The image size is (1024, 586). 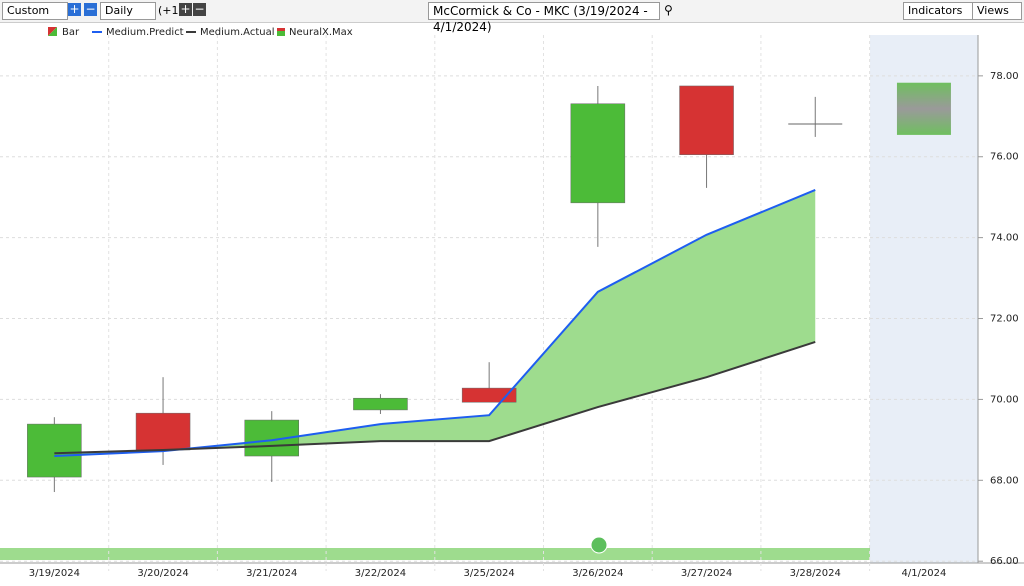 What do you see at coordinates (923, 108) in the screenshot?
I see `neuralx-range` at bounding box center [923, 108].